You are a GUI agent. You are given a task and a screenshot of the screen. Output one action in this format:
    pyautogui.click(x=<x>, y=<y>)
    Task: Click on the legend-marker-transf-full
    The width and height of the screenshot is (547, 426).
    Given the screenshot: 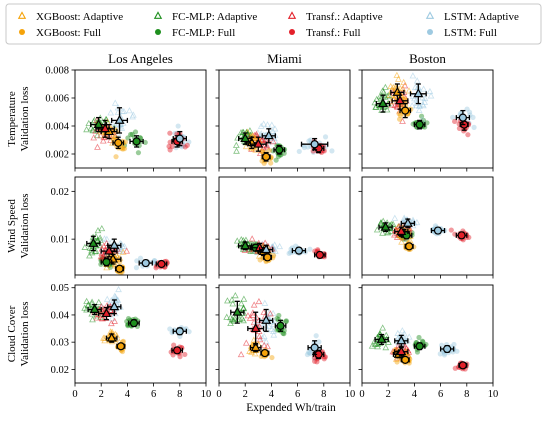 What is the action you would take?
    pyautogui.click(x=292, y=32)
    